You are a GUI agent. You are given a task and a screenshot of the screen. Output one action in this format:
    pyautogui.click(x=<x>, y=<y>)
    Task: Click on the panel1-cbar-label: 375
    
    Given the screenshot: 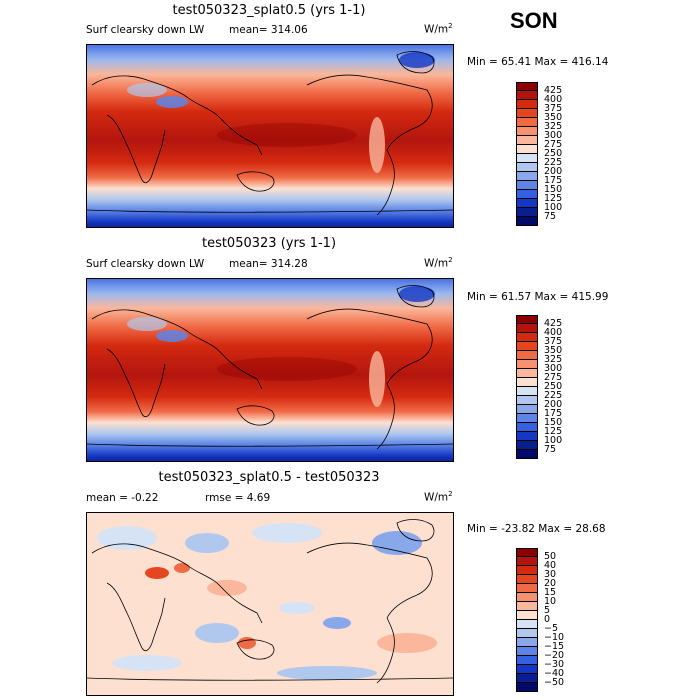 What is the action you would take?
    pyautogui.click(x=553, y=108)
    